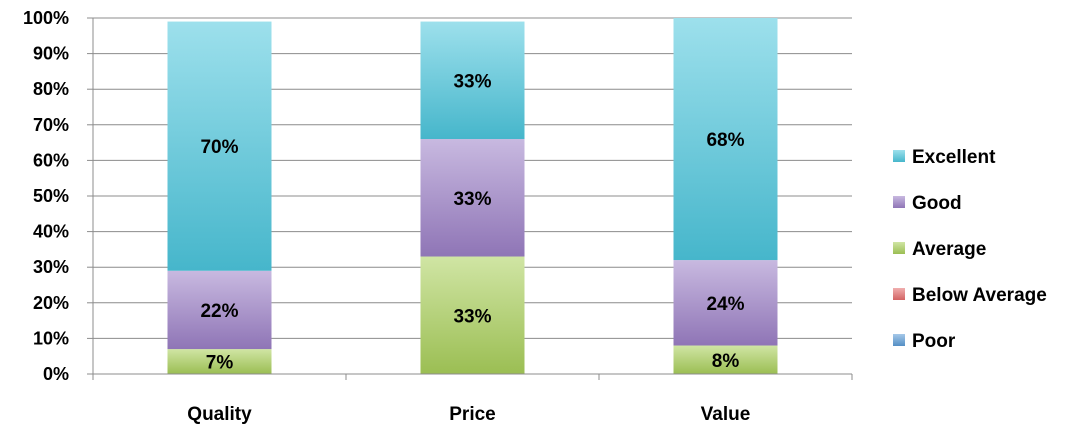 This screenshot has height=432, width=1085. Describe the element at coordinates (979, 295) in the screenshot. I see `legend-label: Below Average` at that location.